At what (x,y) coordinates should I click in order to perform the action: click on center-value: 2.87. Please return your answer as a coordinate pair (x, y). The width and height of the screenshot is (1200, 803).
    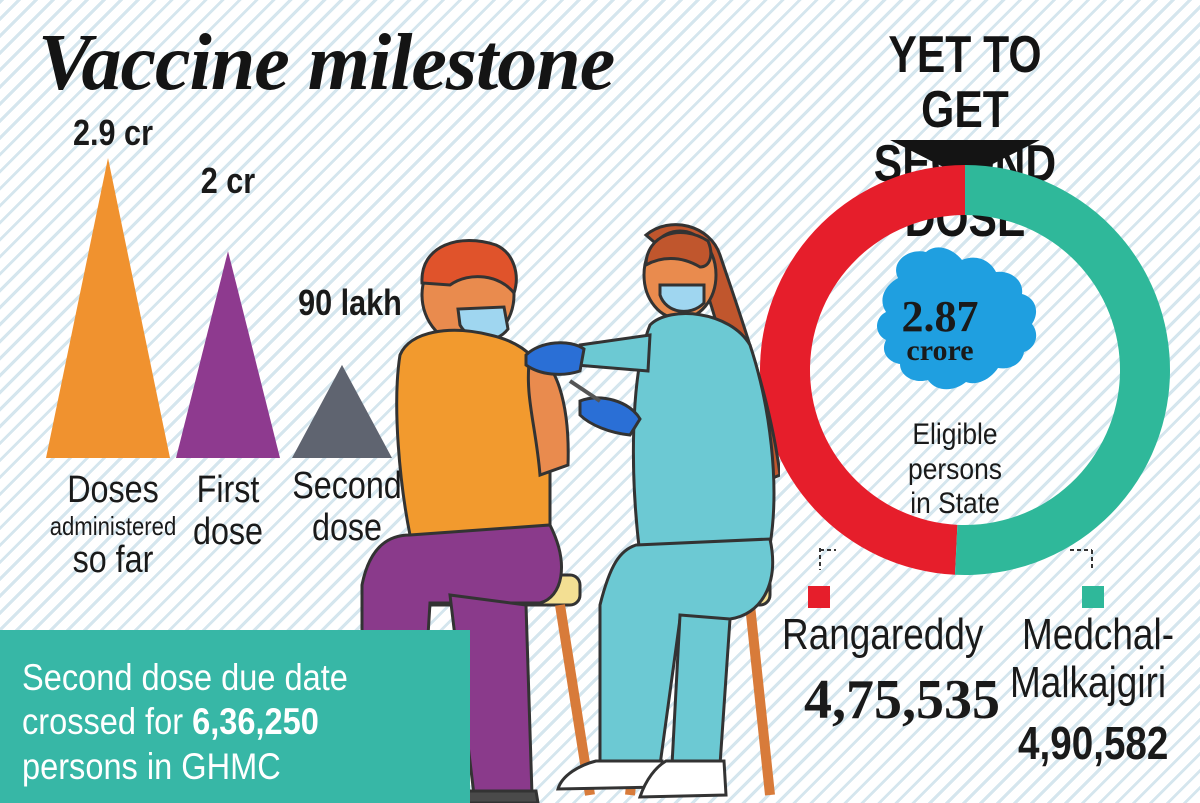
    Looking at the image, I should click on (940, 316).